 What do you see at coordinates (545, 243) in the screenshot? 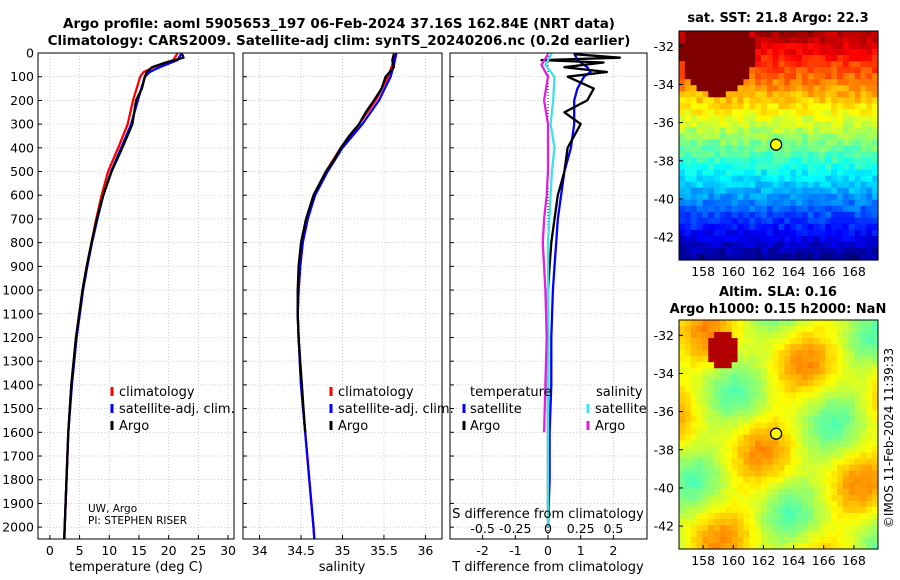
I see `series-line-s-argo` at bounding box center [545, 243].